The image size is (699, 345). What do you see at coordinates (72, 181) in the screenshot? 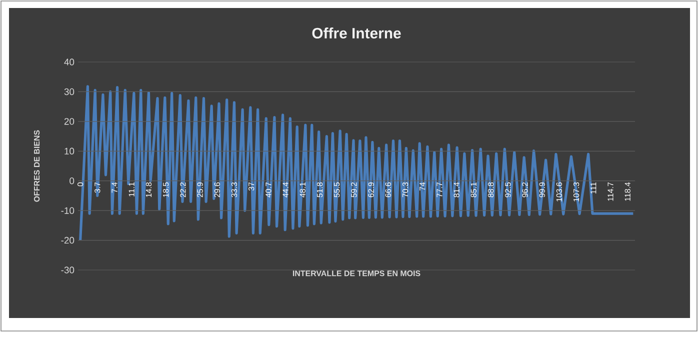
I see `y-tick-label: 0` at bounding box center [72, 181].